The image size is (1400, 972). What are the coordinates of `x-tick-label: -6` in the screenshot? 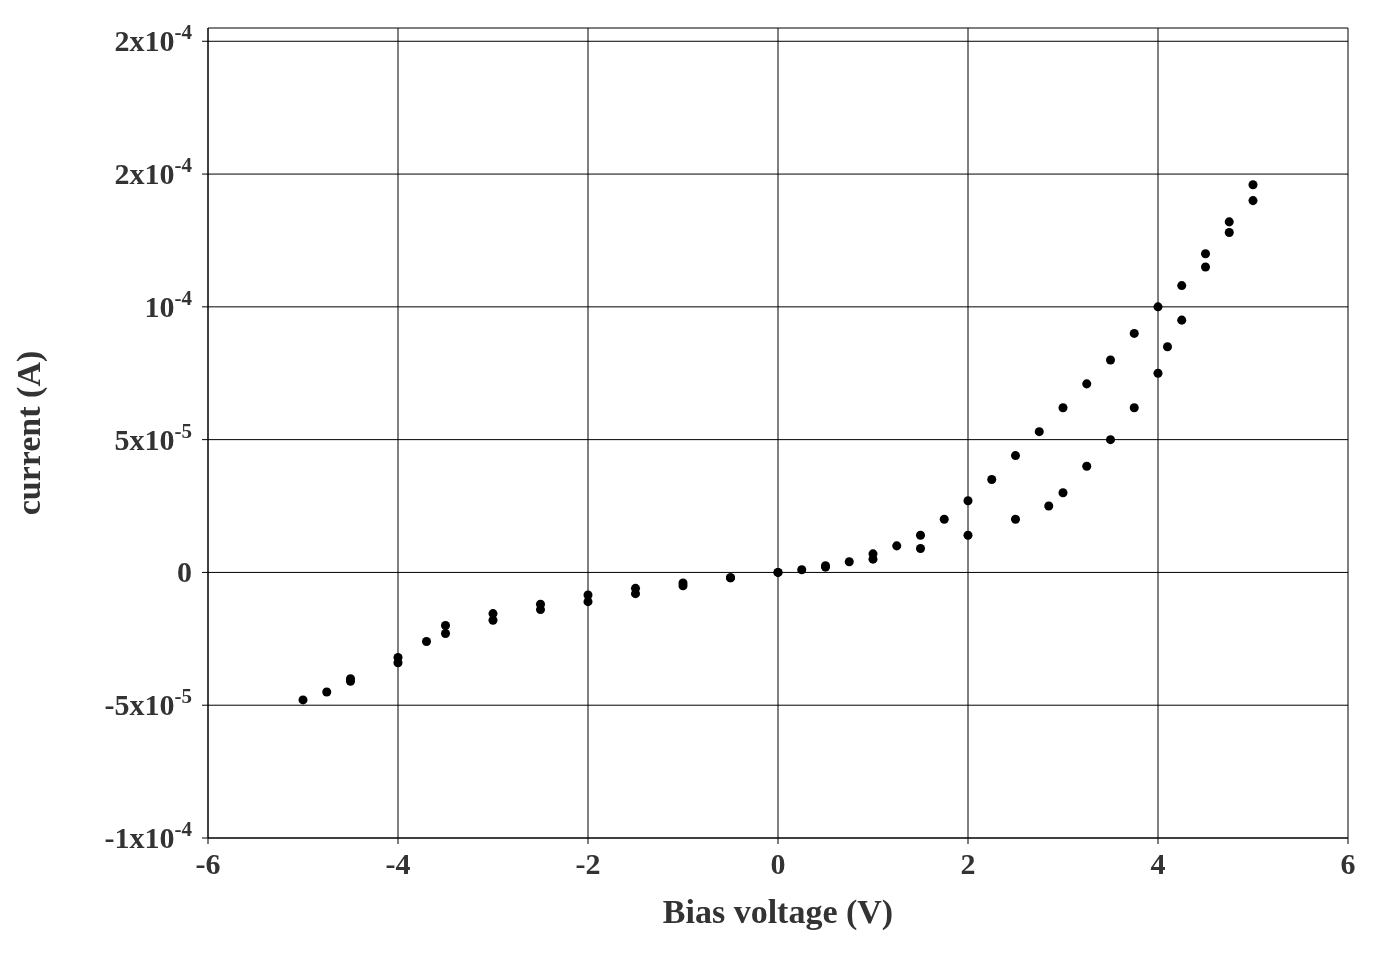 It's located at (208, 863).